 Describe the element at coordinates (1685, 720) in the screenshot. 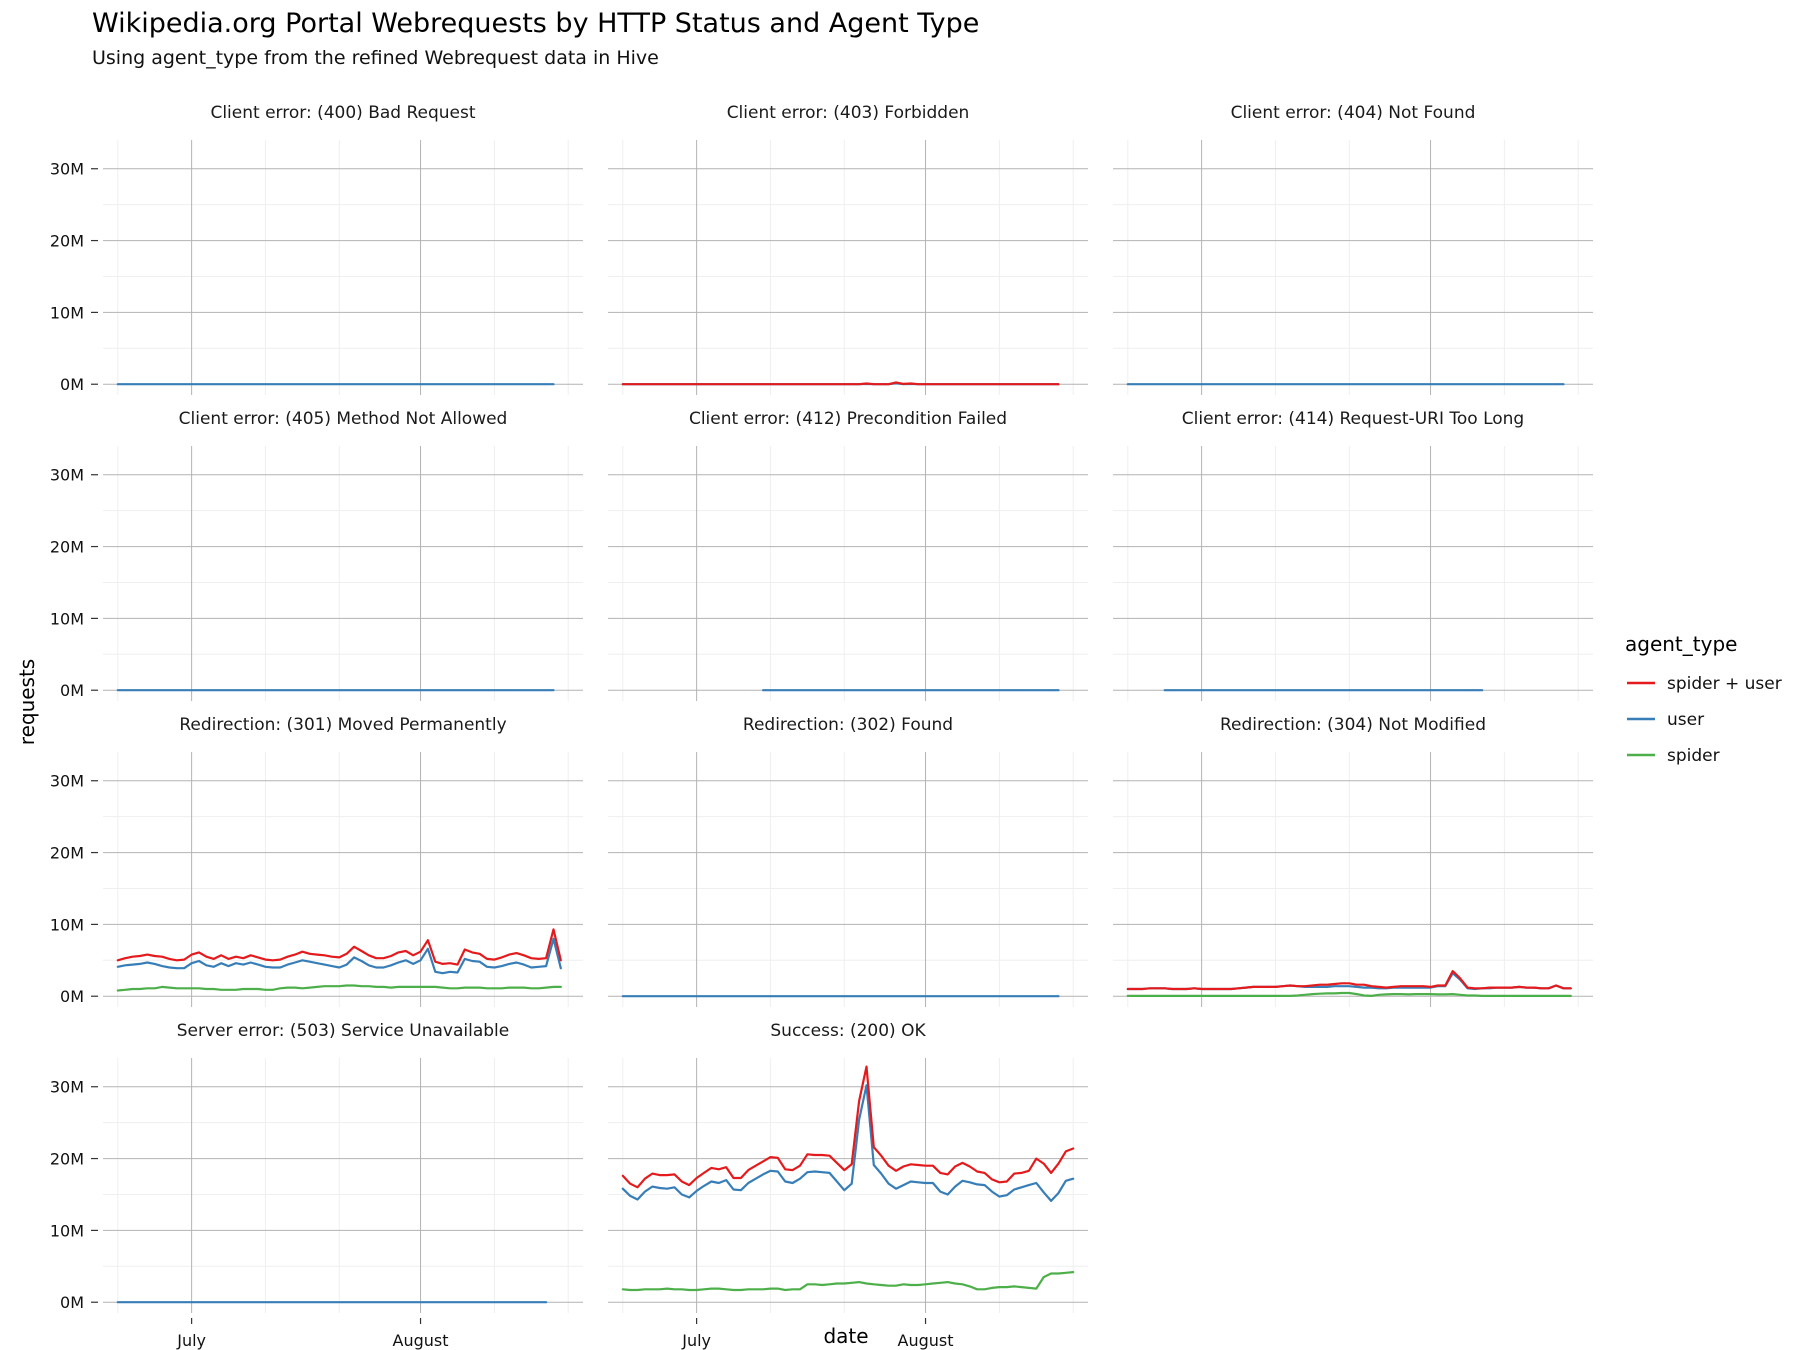

I see `legend-label: user` at that location.